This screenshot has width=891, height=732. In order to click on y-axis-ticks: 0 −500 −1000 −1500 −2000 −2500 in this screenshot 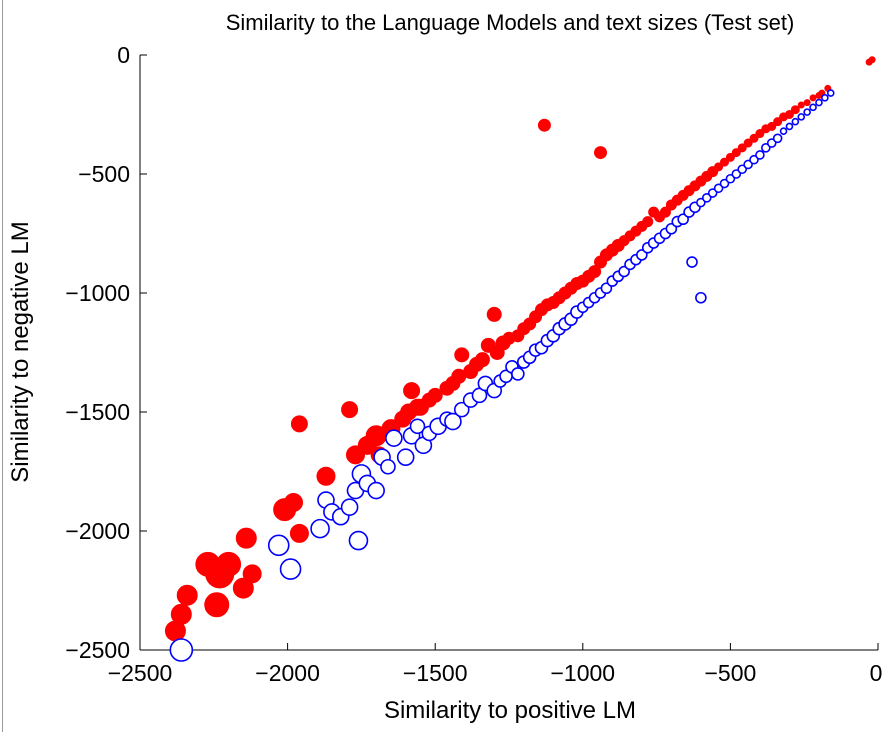, I will do `click(106, 352)`.